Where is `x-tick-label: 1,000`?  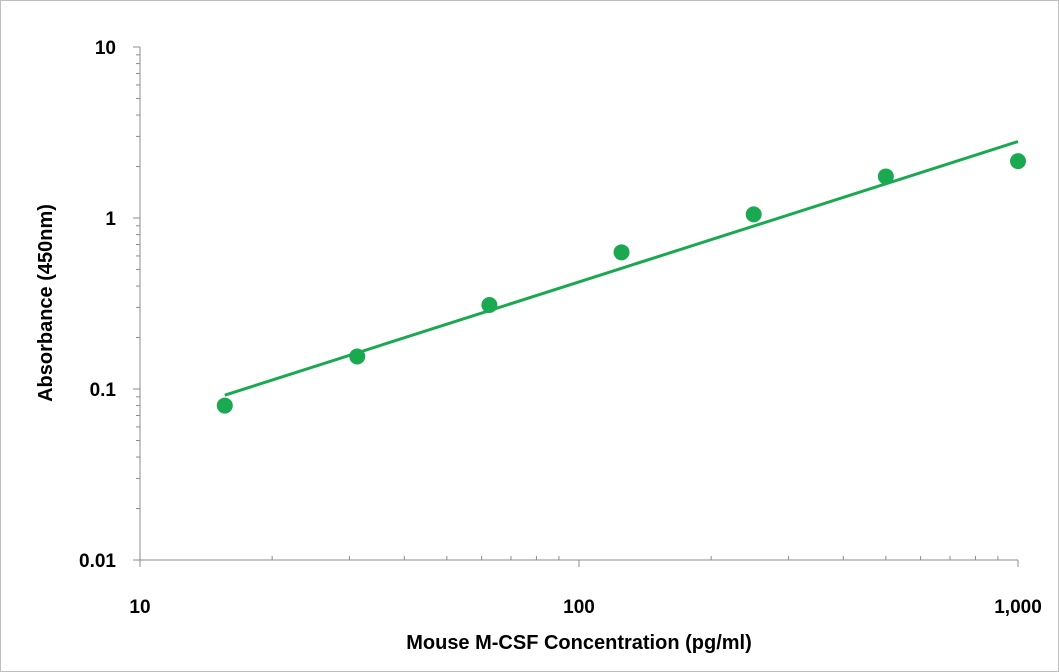 x-tick-label: 1,000 is located at coordinates (1018, 607).